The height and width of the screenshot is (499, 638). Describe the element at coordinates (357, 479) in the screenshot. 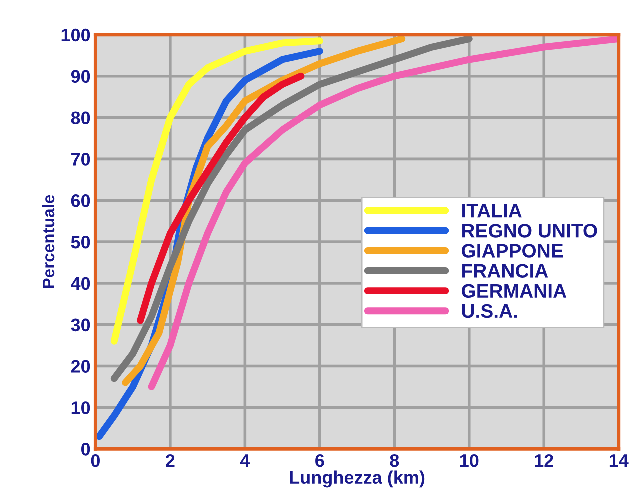

I see `x-axis-title: Lunghezza (km)` at that location.